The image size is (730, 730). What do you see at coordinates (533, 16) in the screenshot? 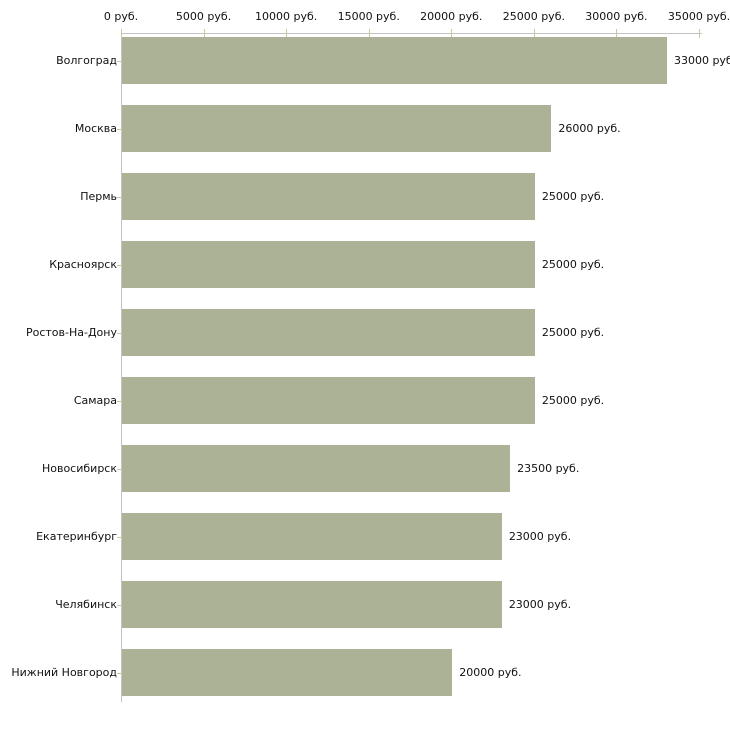
I see `x-axis-tick-label: 25000 руб.` at bounding box center [533, 16].